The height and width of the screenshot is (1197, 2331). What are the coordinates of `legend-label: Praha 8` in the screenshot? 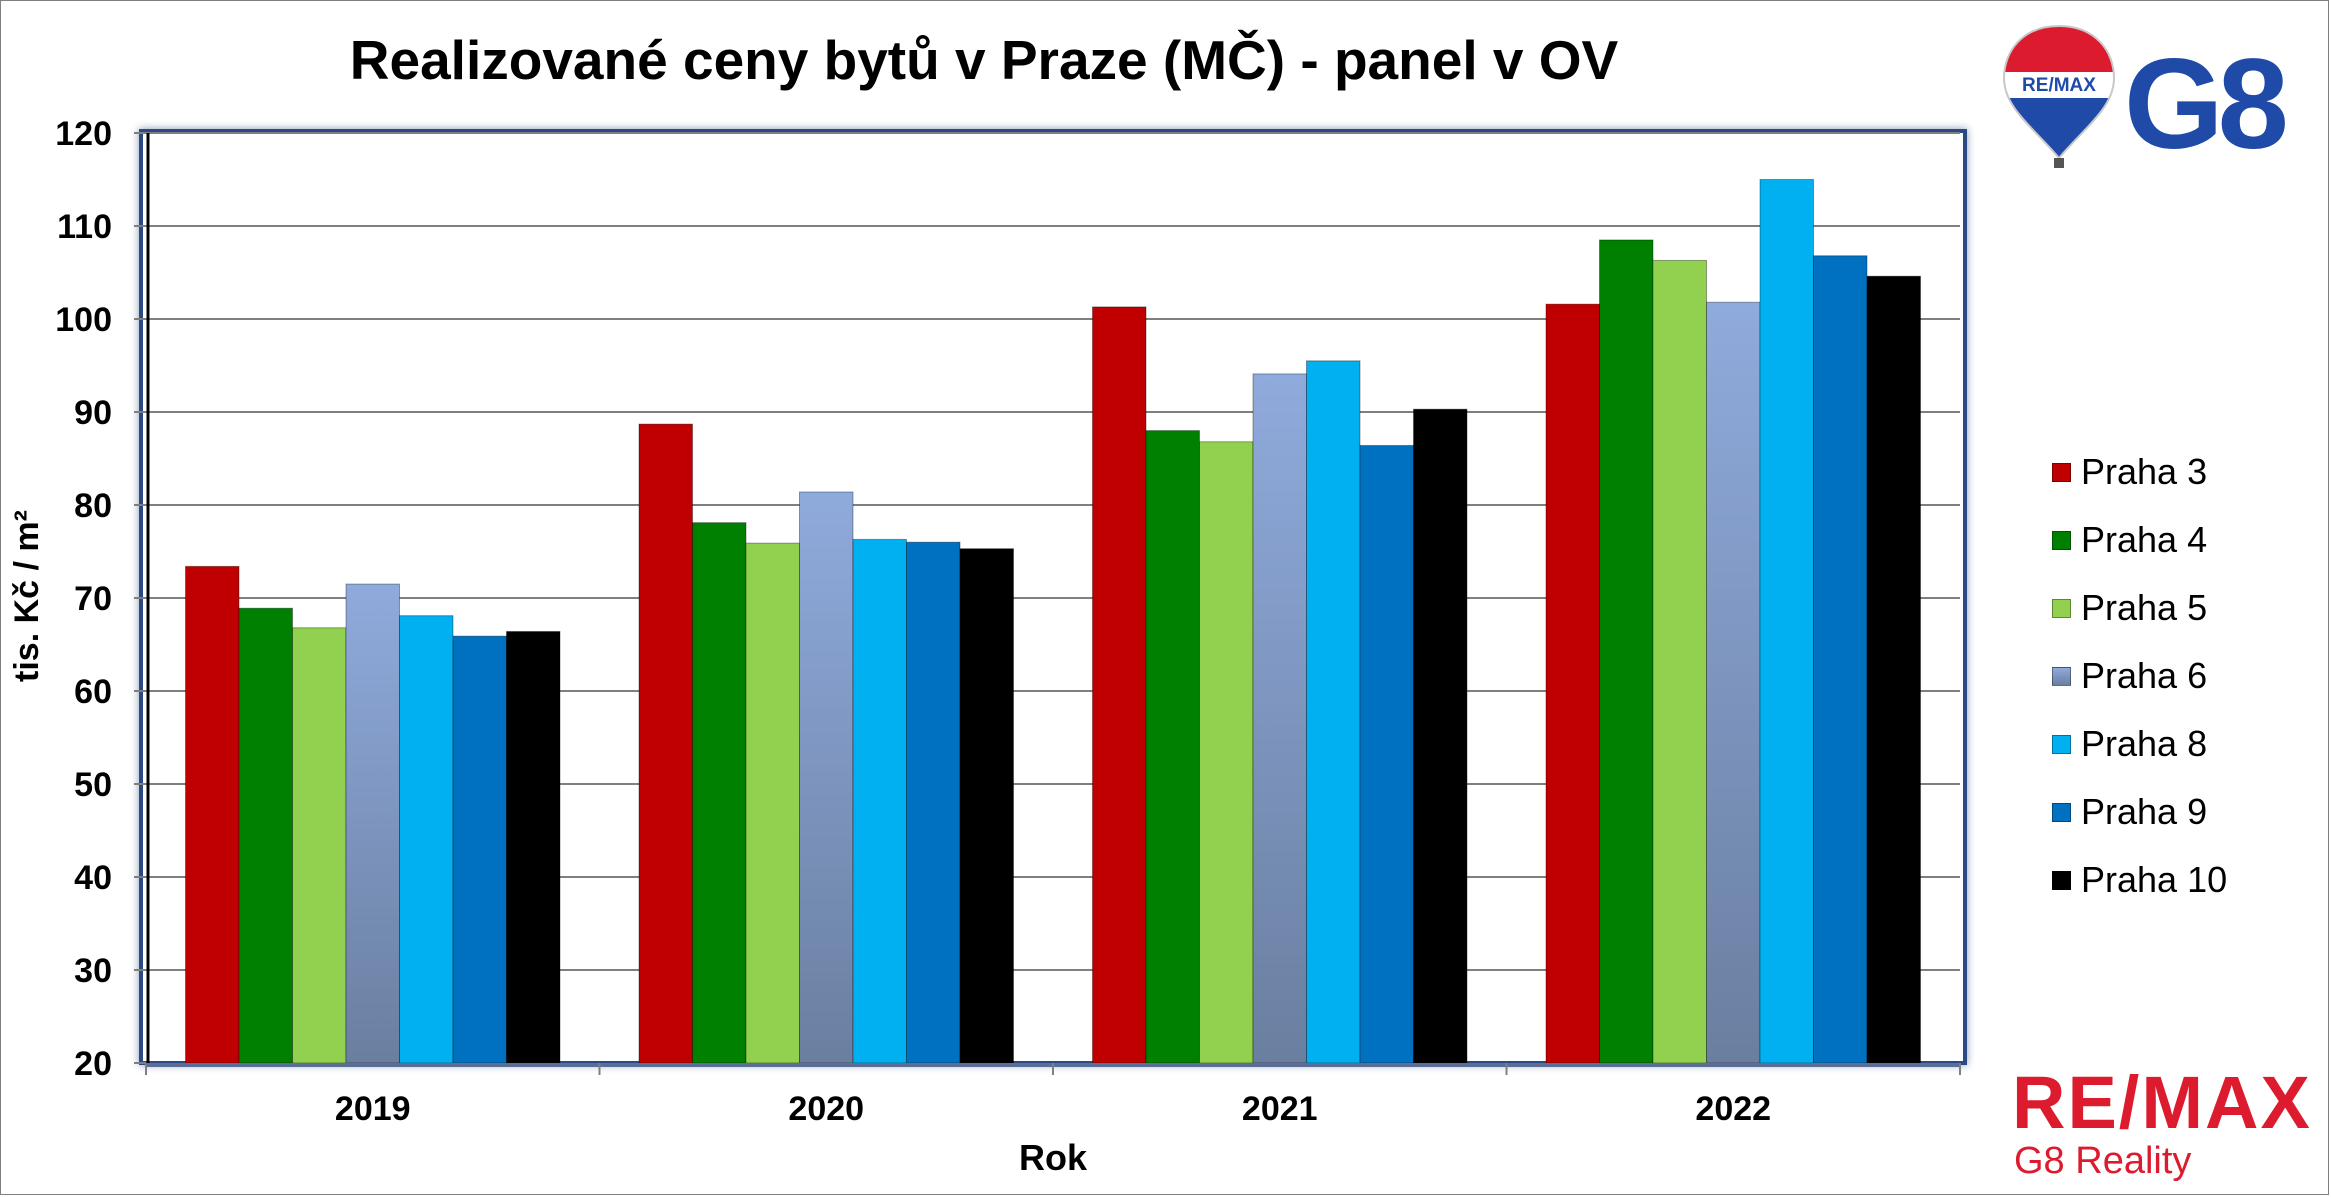 It's located at (2144, 743).